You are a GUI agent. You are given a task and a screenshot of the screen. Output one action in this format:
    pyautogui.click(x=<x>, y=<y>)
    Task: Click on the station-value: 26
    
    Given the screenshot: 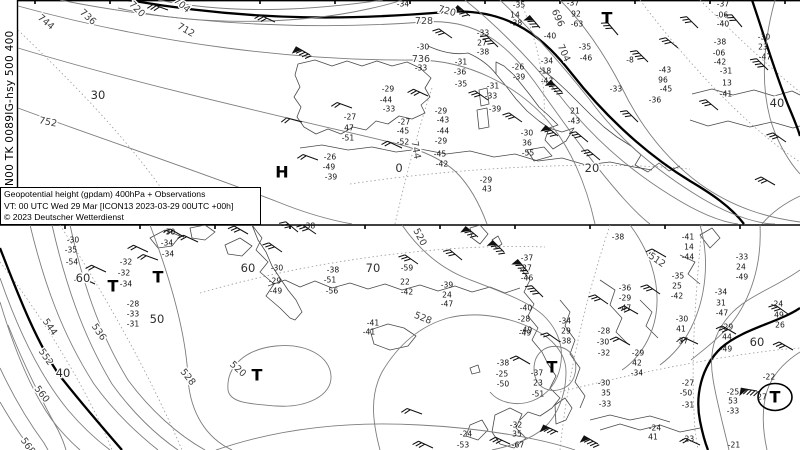 What is the action you would take?
    pyautogui.click(x=780, y=325)
    